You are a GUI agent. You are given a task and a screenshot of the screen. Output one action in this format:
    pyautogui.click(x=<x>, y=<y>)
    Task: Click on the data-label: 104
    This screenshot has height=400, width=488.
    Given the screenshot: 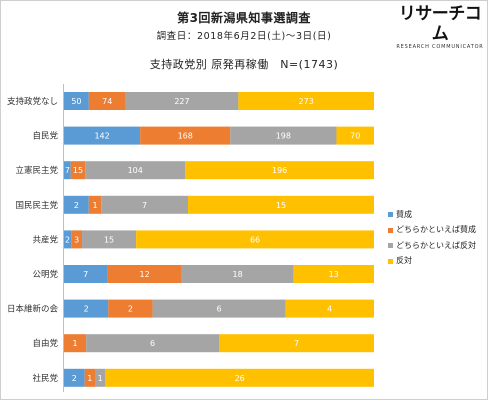 What is the action you would take?
    pyautogui.click(x=135, y=170)
    